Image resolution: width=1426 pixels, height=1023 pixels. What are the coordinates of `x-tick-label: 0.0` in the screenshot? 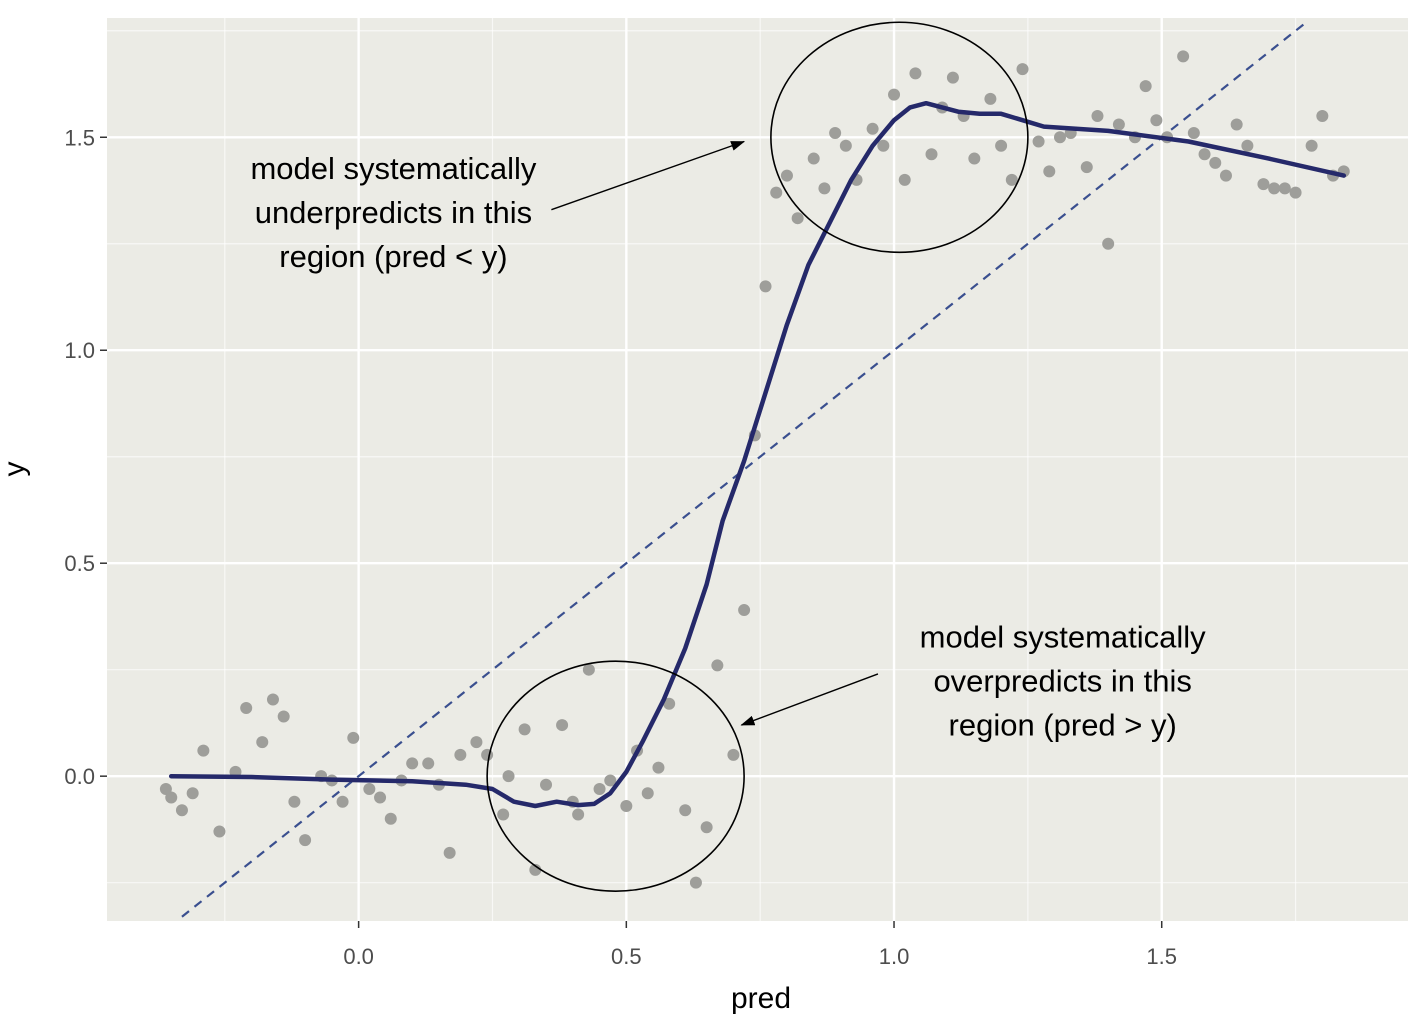 It's located at (358, 956).